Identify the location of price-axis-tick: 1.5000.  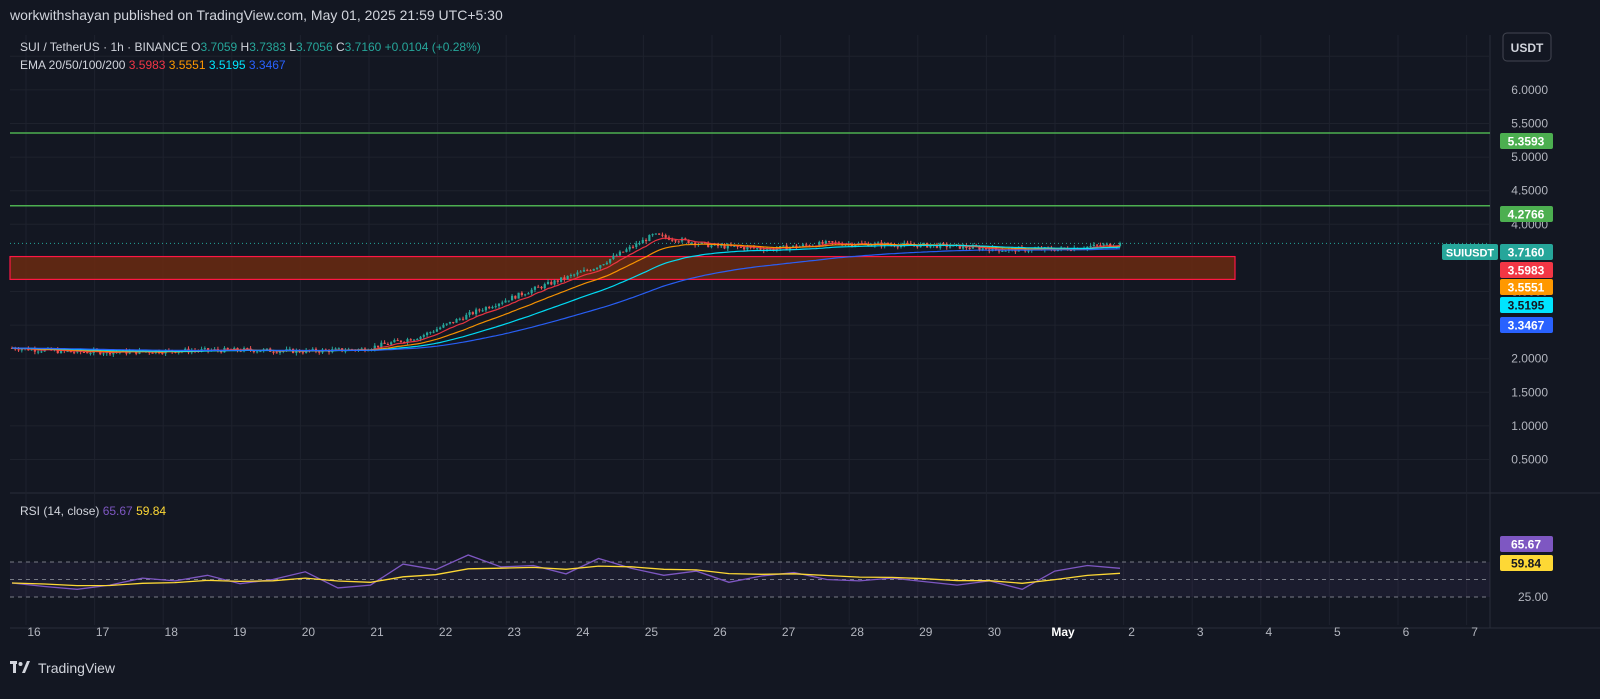
(1529, 392).